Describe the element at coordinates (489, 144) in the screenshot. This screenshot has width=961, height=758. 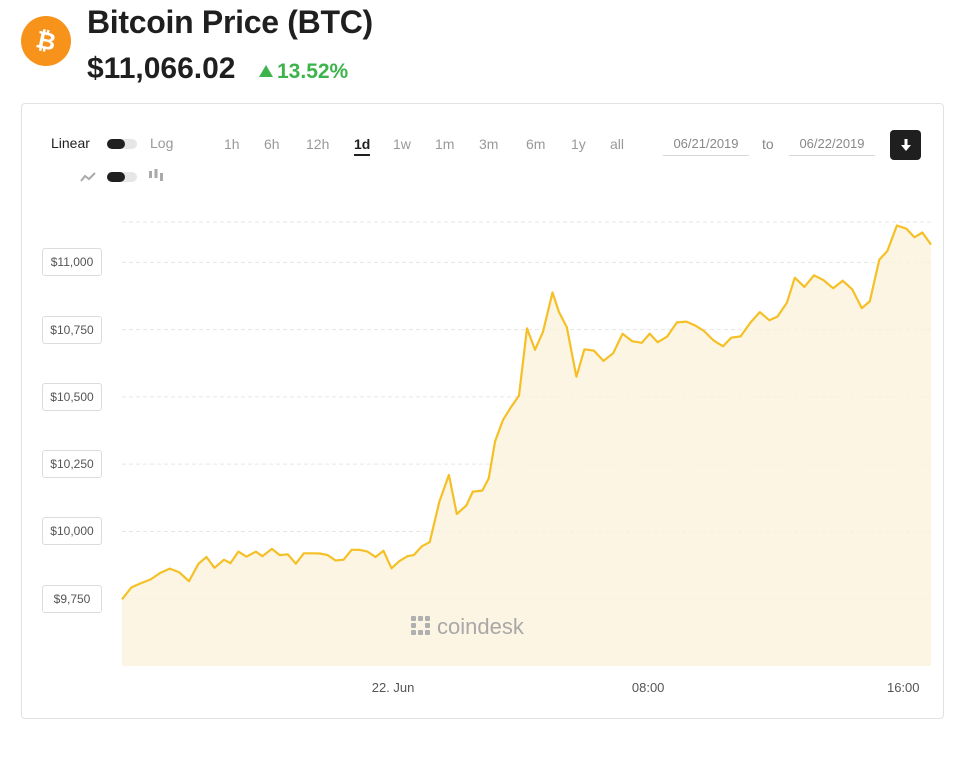
I see `range-3m: 3m` at that location.